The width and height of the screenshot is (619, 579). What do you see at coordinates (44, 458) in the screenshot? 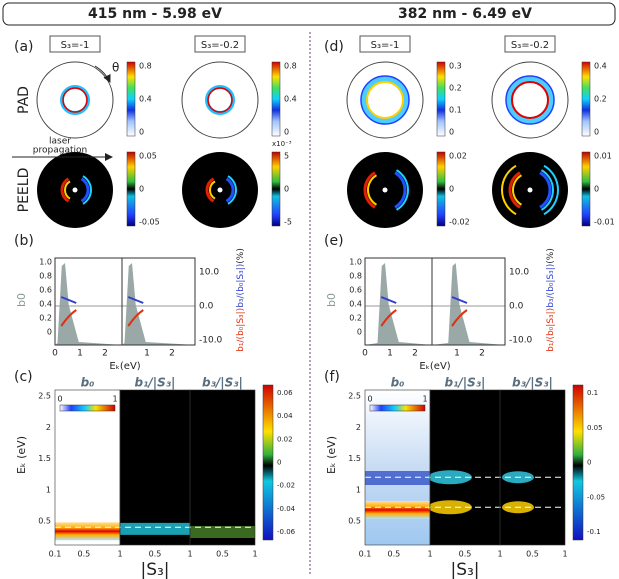
I see `y-tick-label: 1.5` at bounding box center [44, 458].